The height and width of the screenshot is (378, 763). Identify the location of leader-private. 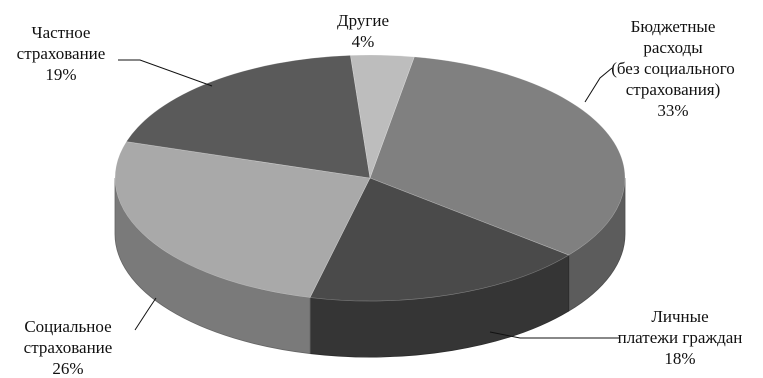
(165, 73).